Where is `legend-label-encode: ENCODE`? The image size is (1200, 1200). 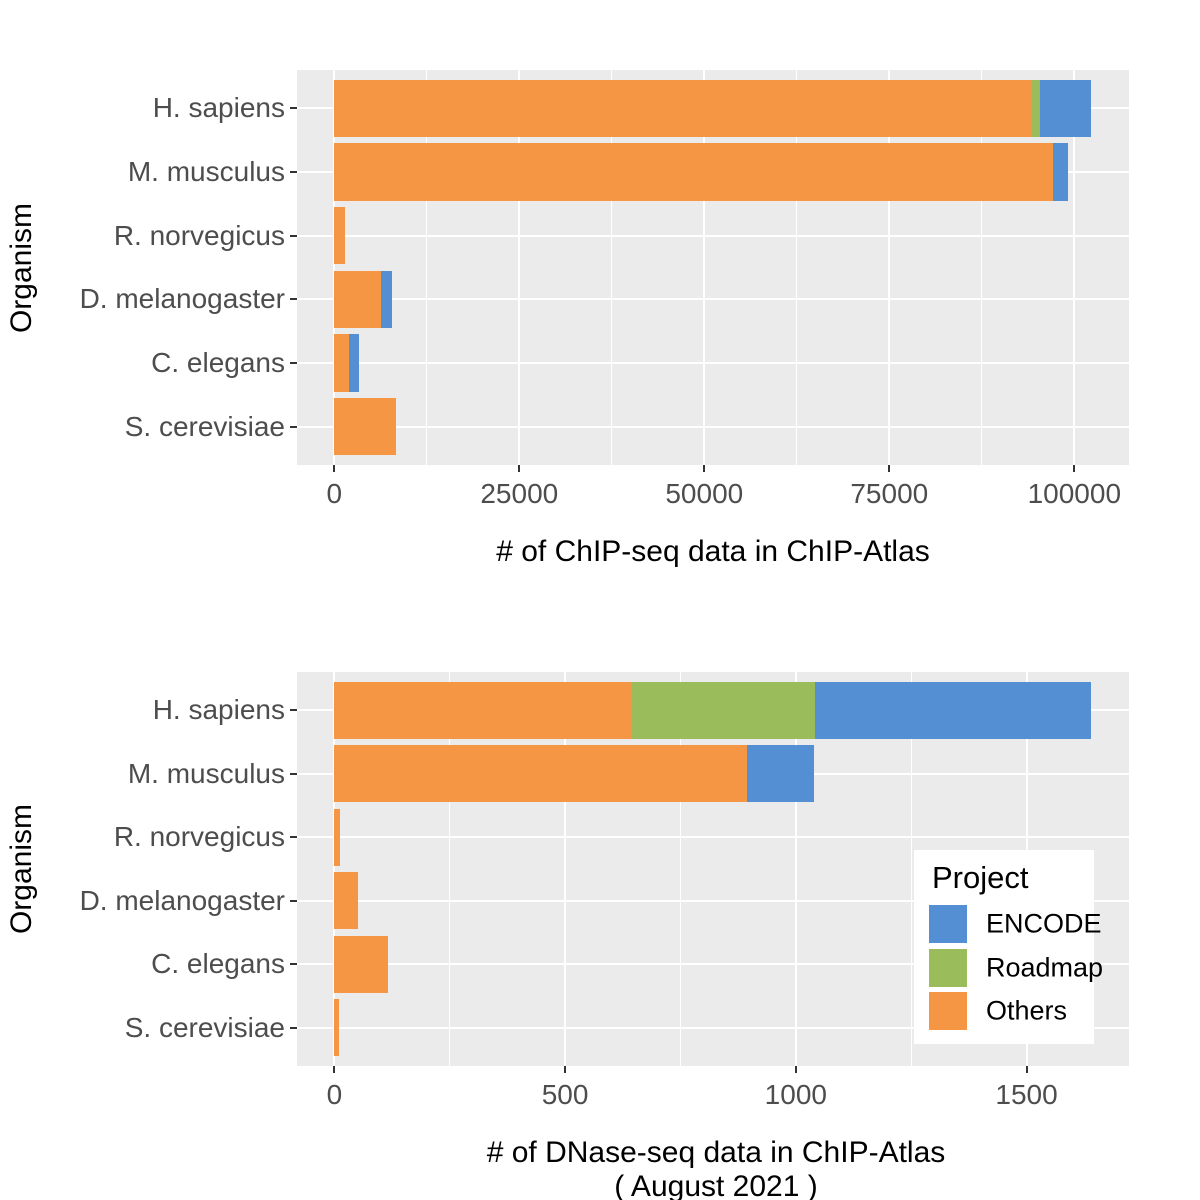
legend-label-encode: ENCODE is located at coordinates (1044, 923).